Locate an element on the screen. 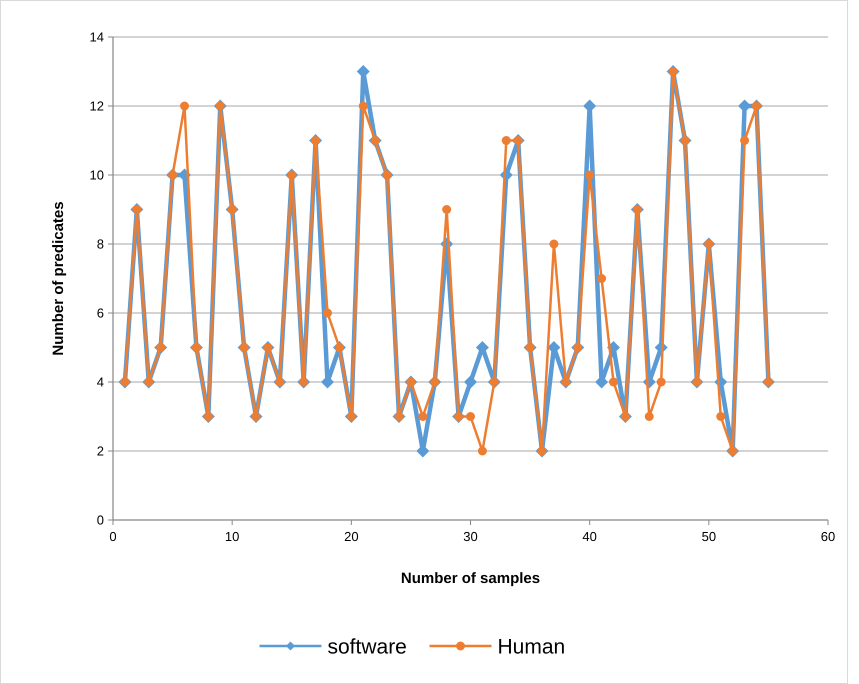 Image resolution: width=859 pixels, height=684 pixels. x-tick-label: 0 is located at coordinates (113, 536).